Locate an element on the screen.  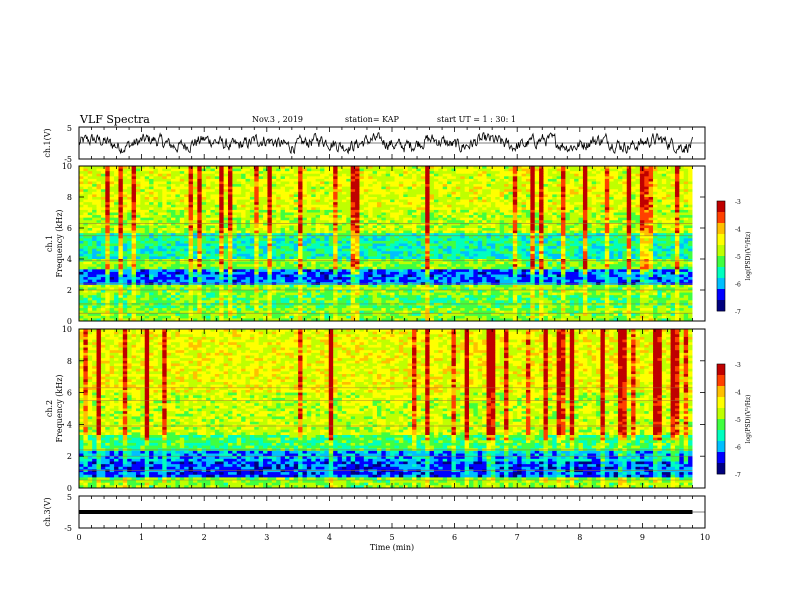
ch1-spectrogram-ytick-label: 8 is located at coordinates (69, 197).